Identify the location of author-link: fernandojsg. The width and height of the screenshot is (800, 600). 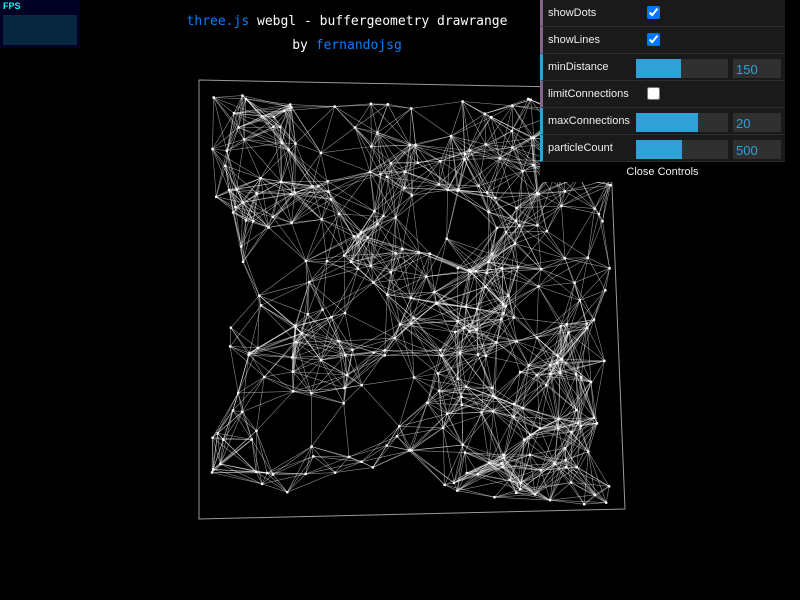
(358, 45).